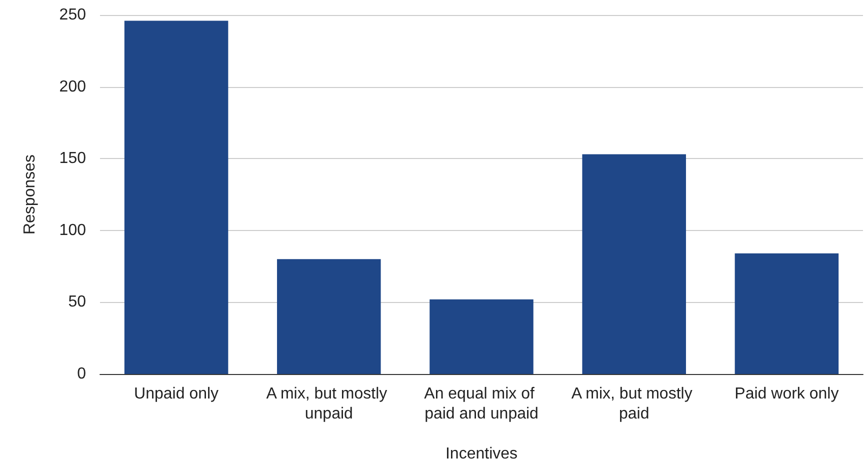  Describe the element at coordinates (81, 374) in the screenshot. I see `y-tick-label: 0` at that location.